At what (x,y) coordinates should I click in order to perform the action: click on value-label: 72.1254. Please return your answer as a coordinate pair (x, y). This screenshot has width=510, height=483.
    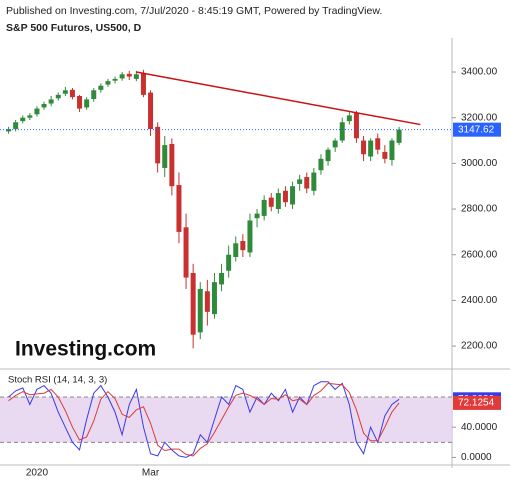
    Looking at the image, I should click on (476, 403).